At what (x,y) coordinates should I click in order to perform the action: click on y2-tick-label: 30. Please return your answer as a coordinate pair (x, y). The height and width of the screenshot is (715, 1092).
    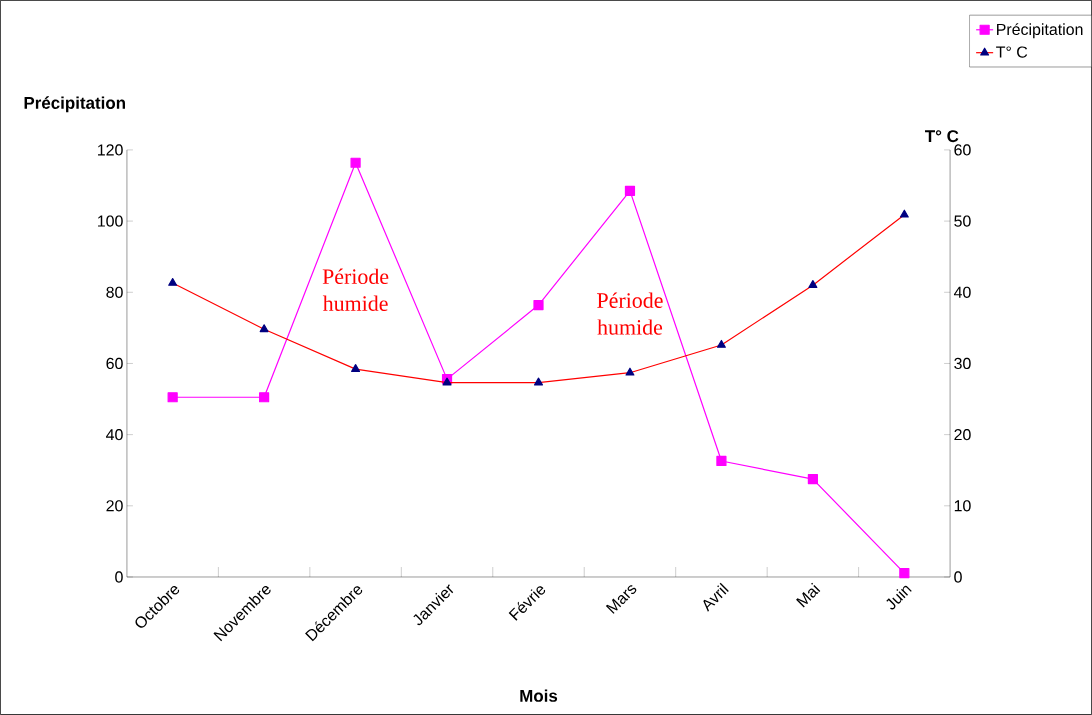
    Looking at the image, I should click on (962, 363).